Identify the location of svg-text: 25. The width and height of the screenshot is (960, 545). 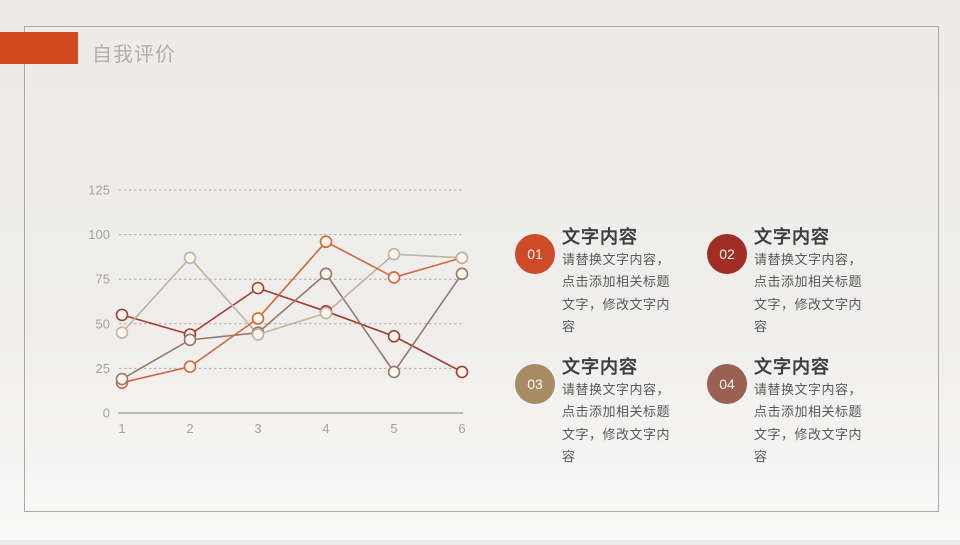
(103, 368).